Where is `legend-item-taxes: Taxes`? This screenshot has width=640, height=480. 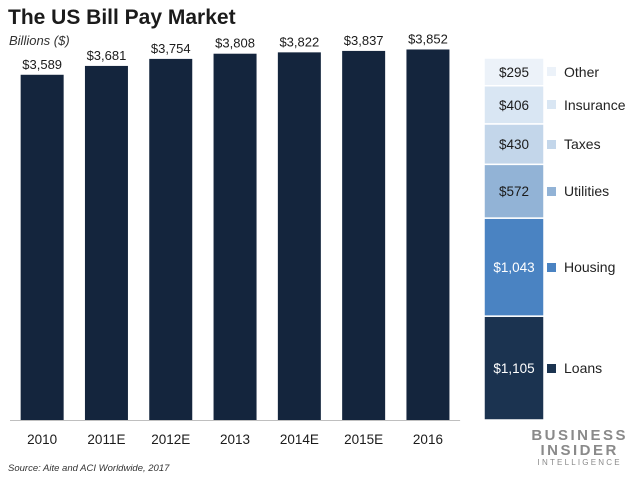 legend-item-taxes: Taxes is located at coordinates (574, 144).